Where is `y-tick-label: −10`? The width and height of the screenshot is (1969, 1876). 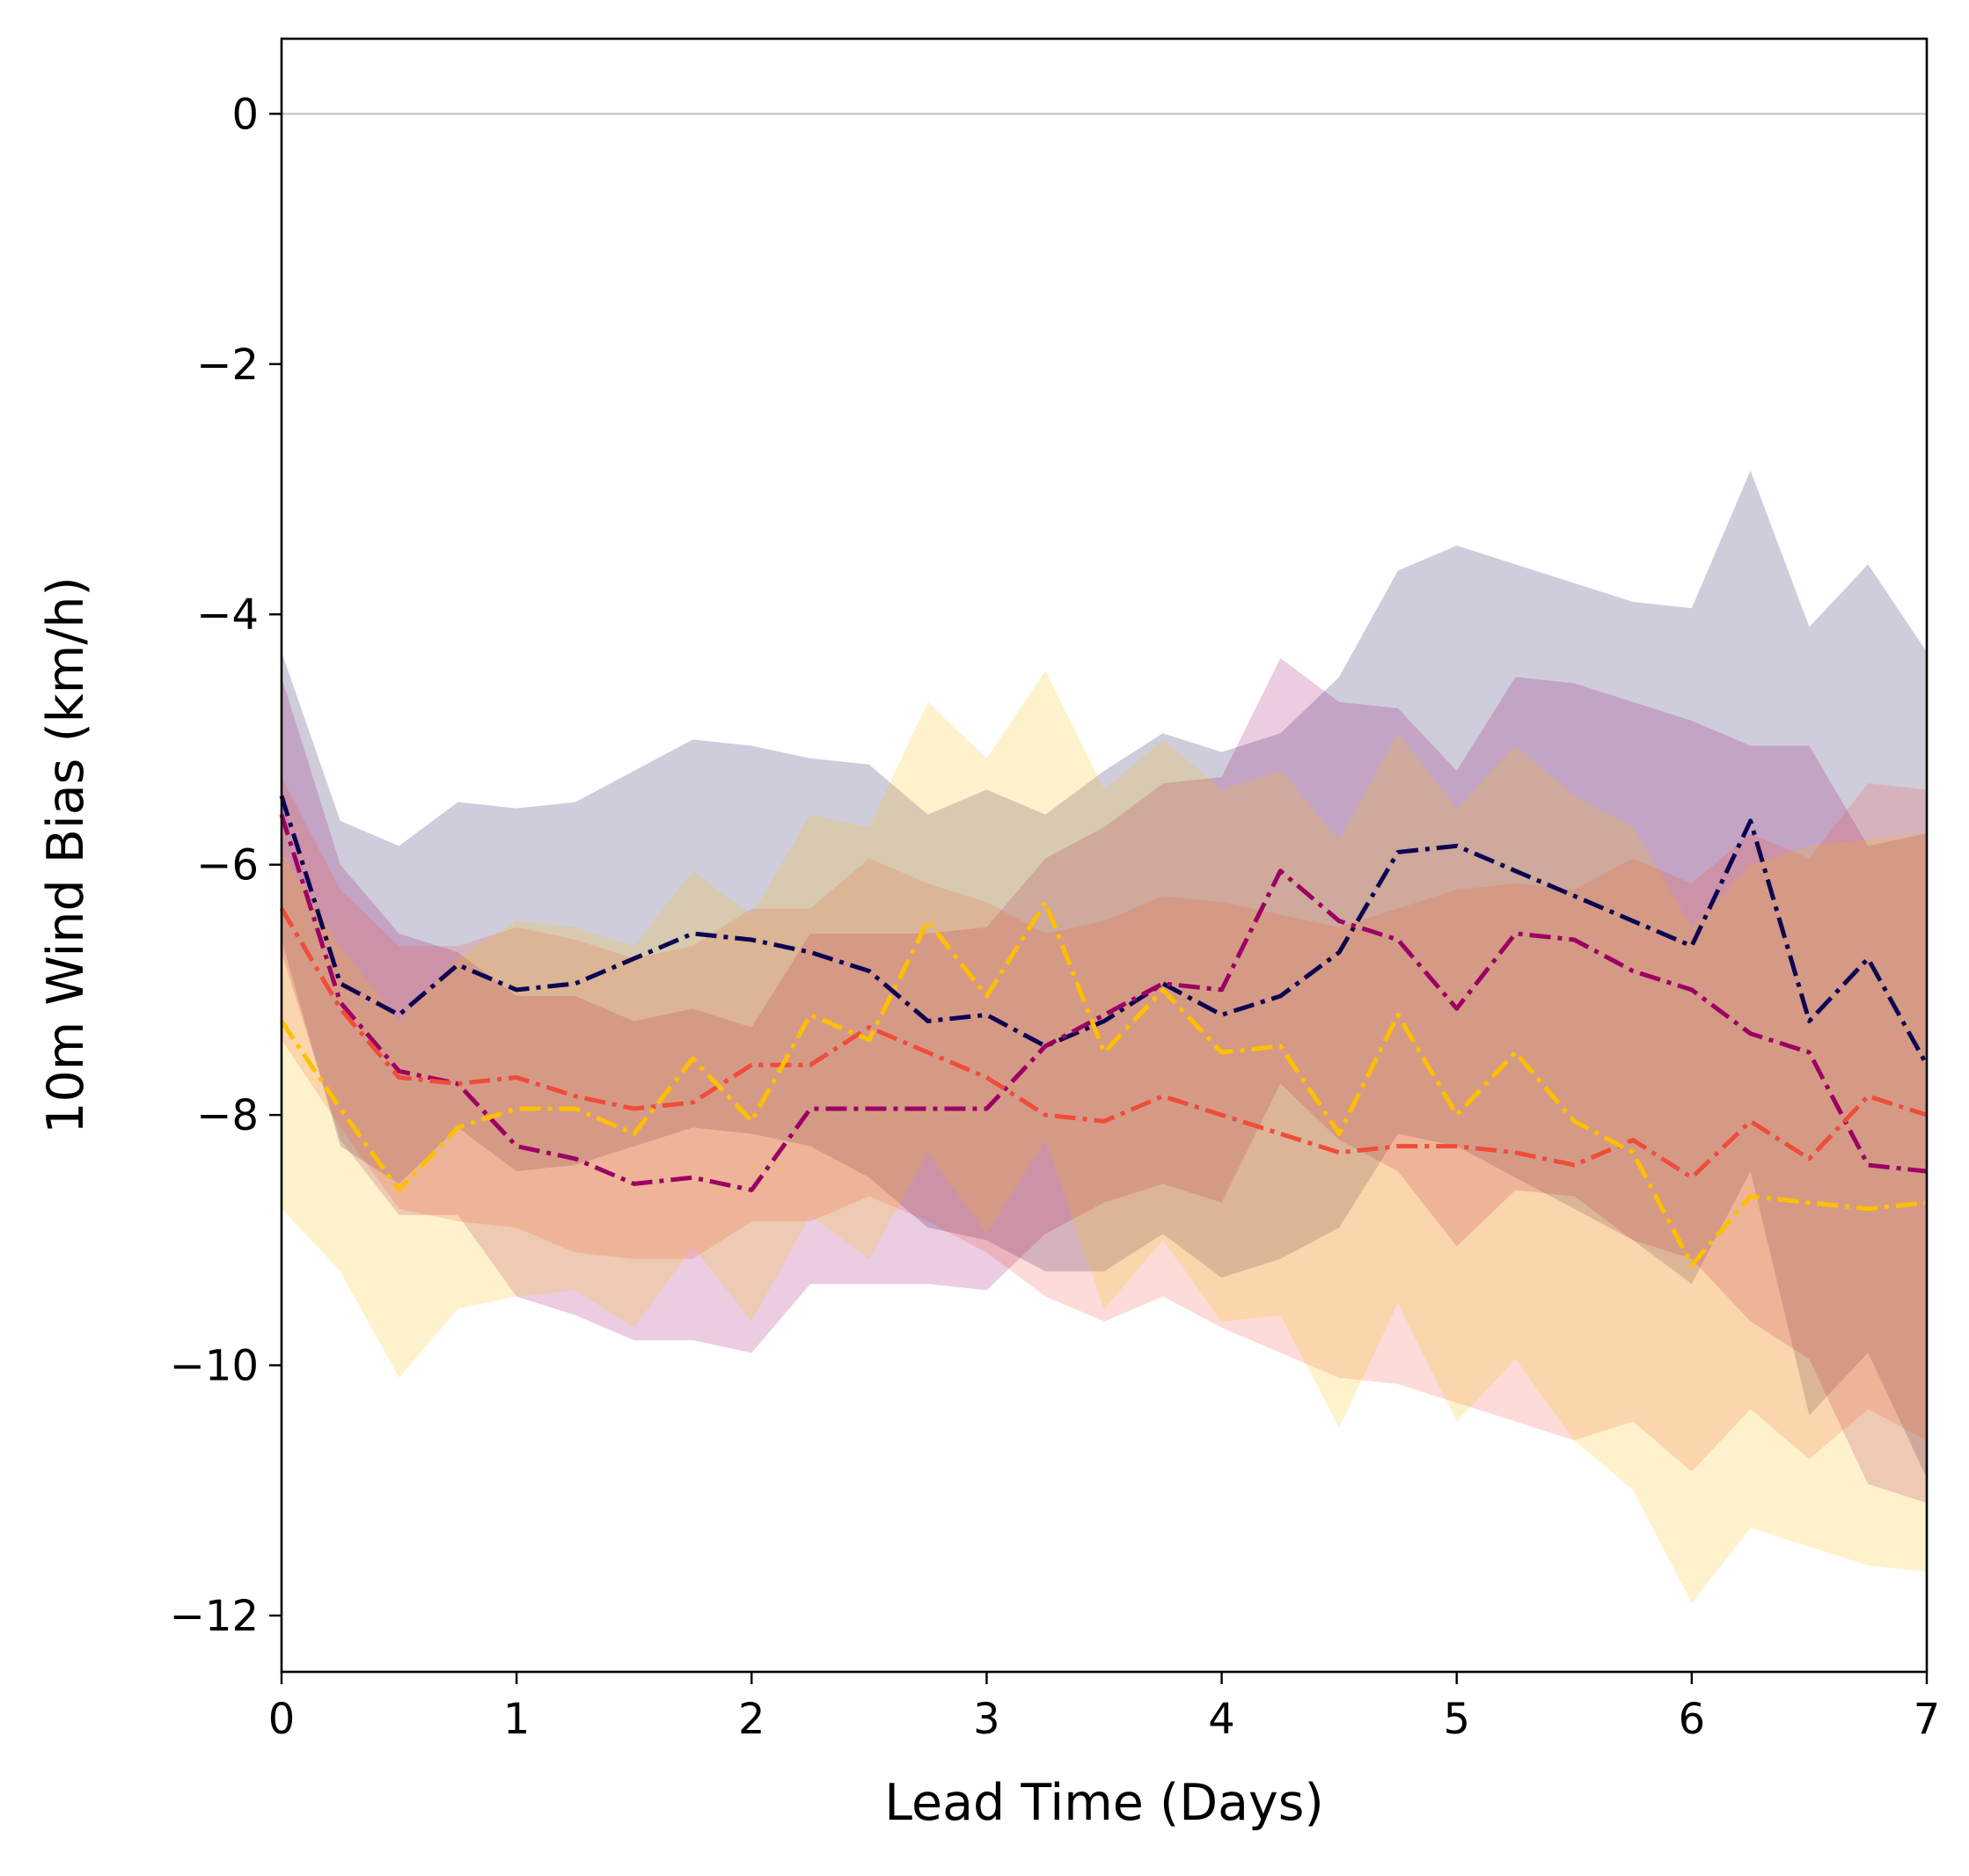
y-tick-label: −10 is located at coordinates (215, 1366).